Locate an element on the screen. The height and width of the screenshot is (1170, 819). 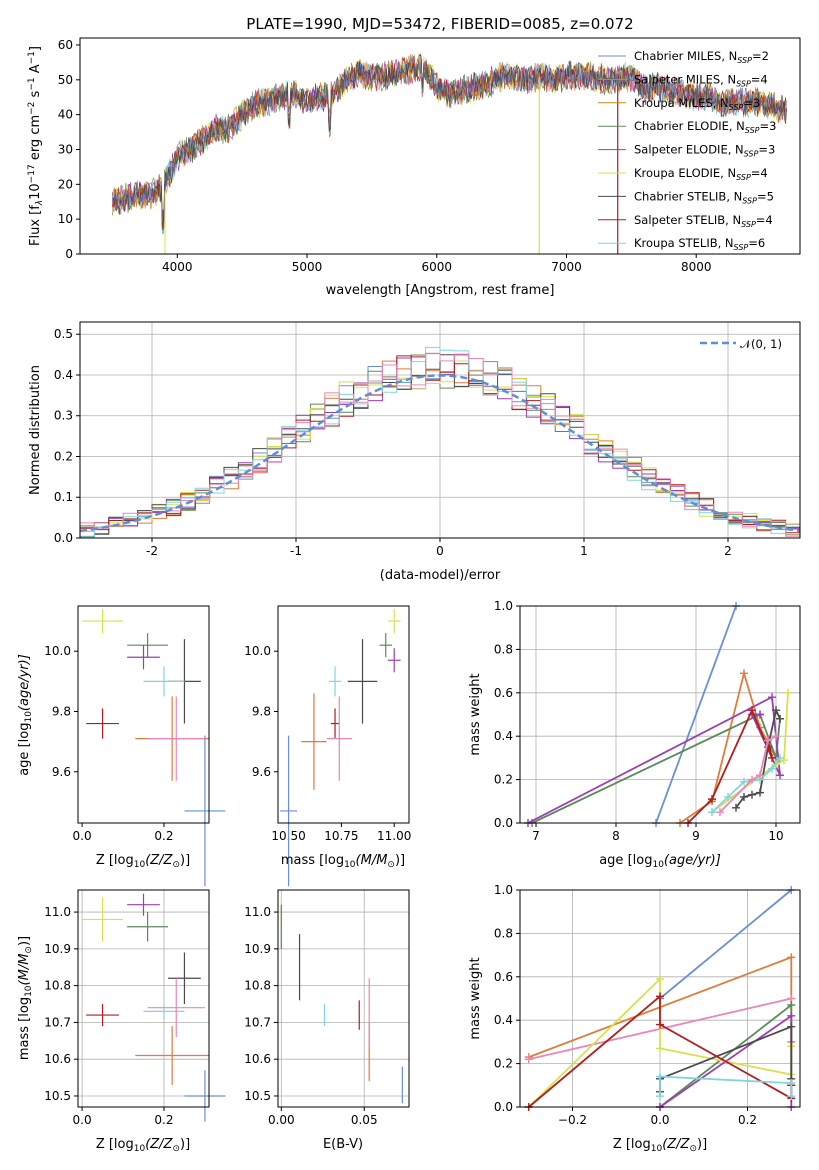
y-tick-label: 30 is located at coordinates (65, 149).